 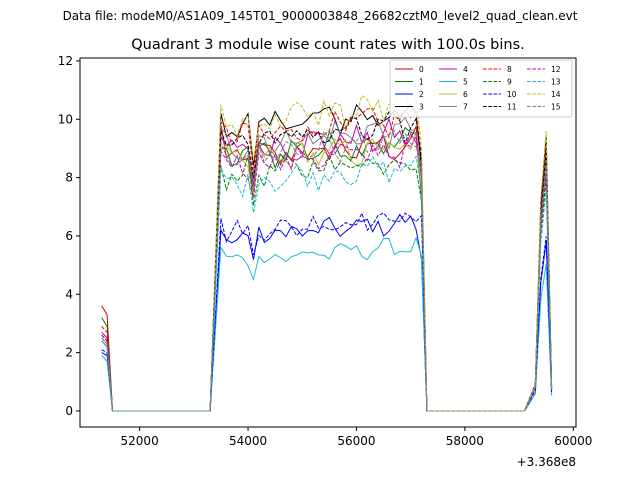 What do you see at coordinates (69, 178) in the screenshot?
I see `y-tick-label: 8` at bounding box center [69, 178].